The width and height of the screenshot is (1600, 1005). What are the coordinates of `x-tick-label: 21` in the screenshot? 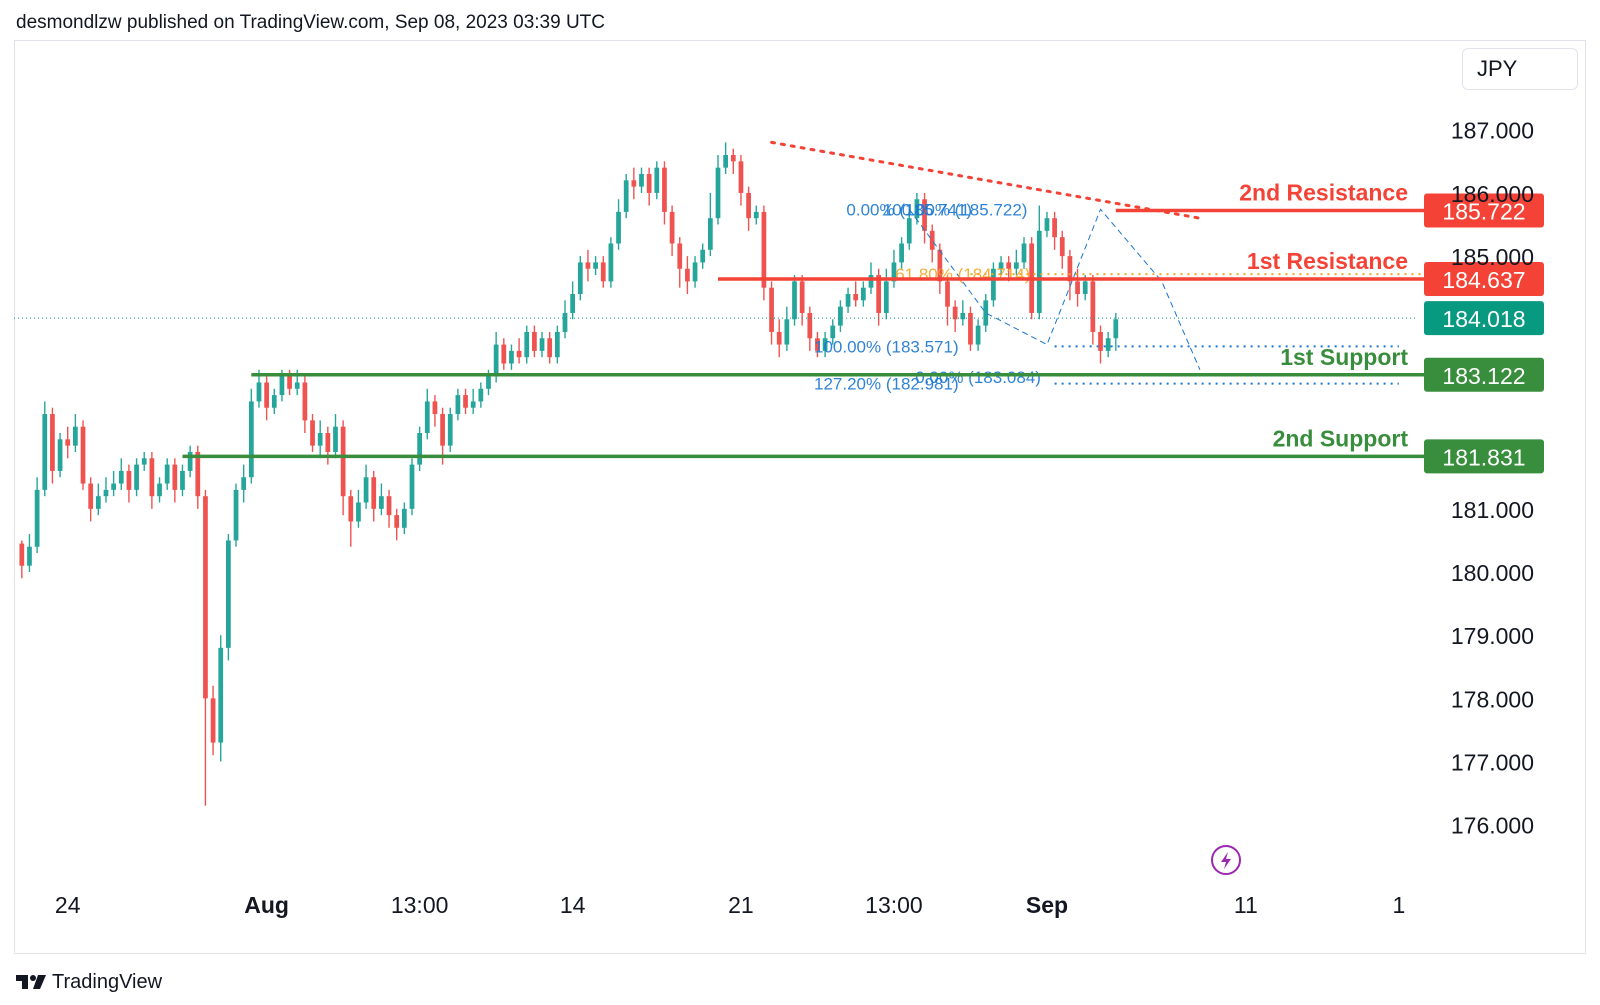 It's located at (741, 905).